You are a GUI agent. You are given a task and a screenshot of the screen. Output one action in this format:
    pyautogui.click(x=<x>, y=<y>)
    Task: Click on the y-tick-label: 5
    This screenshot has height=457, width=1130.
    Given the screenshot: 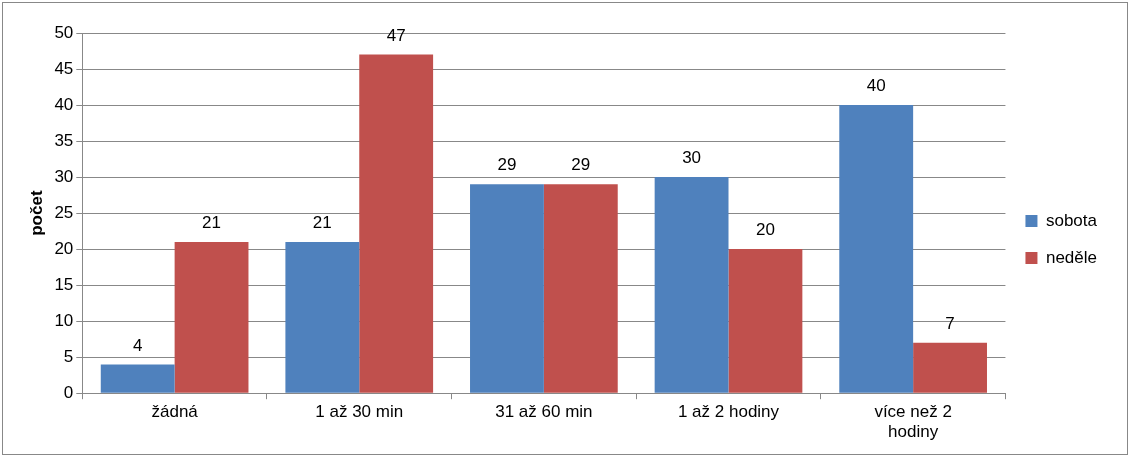 What is the action you would take?
    pyautogui.click(x=68, y=356)
    